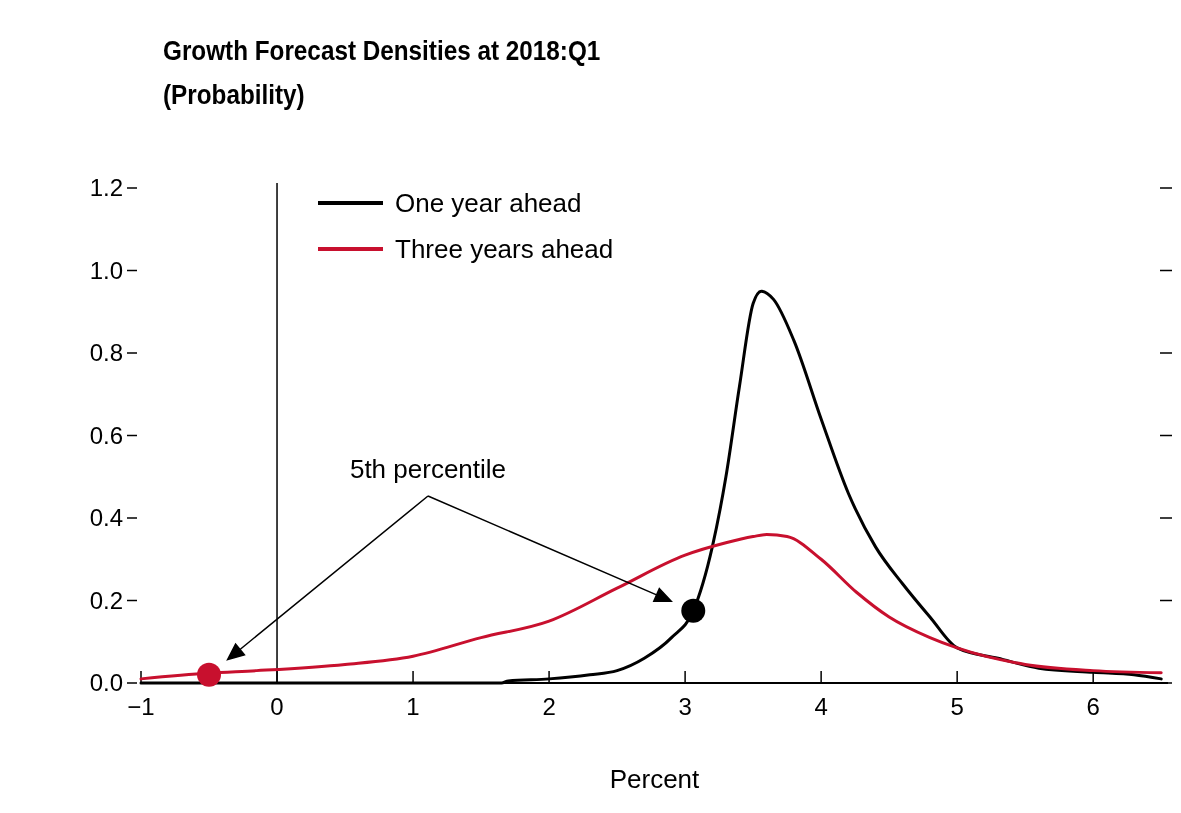 This screenshot has height=813, width=1181. Describe the element at coordinates (106, 270) in the screenshot. I see `y-tick-label: 1.0` at that location.